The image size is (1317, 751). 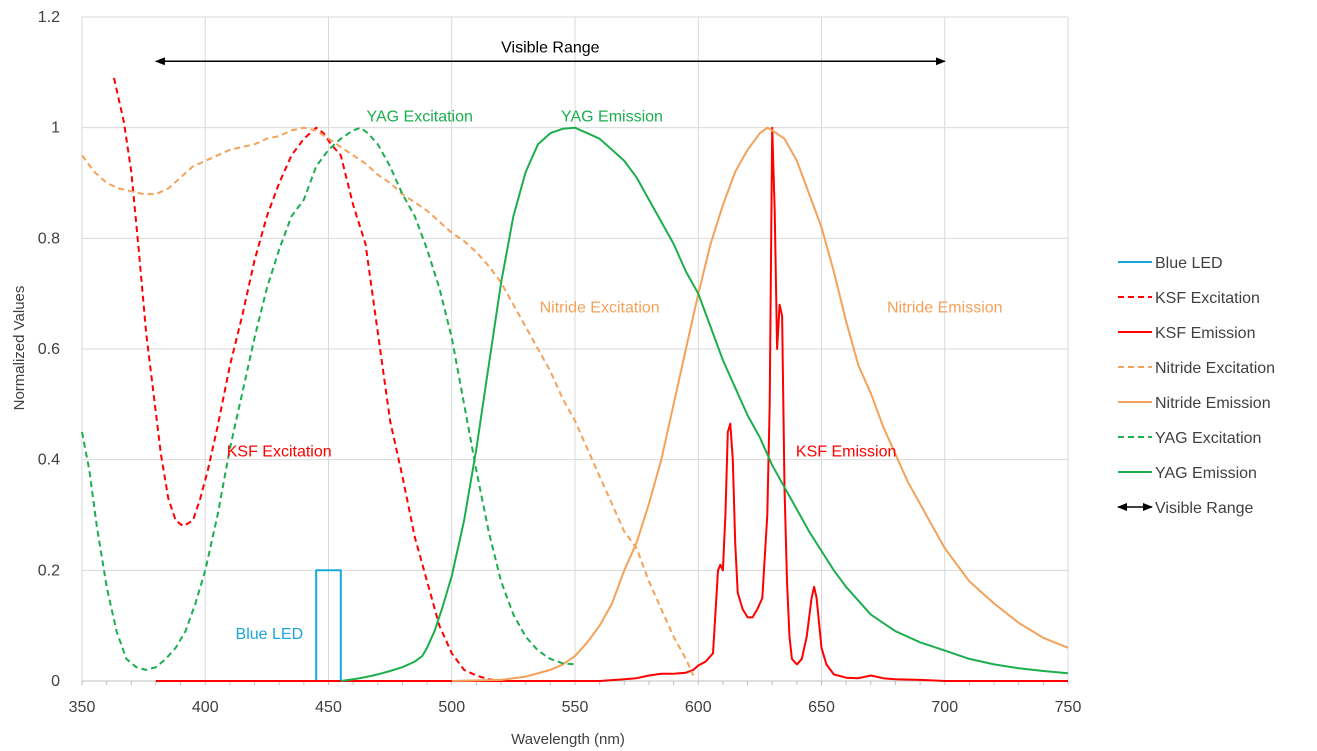 I want to click on x-tick-label: 650, so click(x=821, y=707).